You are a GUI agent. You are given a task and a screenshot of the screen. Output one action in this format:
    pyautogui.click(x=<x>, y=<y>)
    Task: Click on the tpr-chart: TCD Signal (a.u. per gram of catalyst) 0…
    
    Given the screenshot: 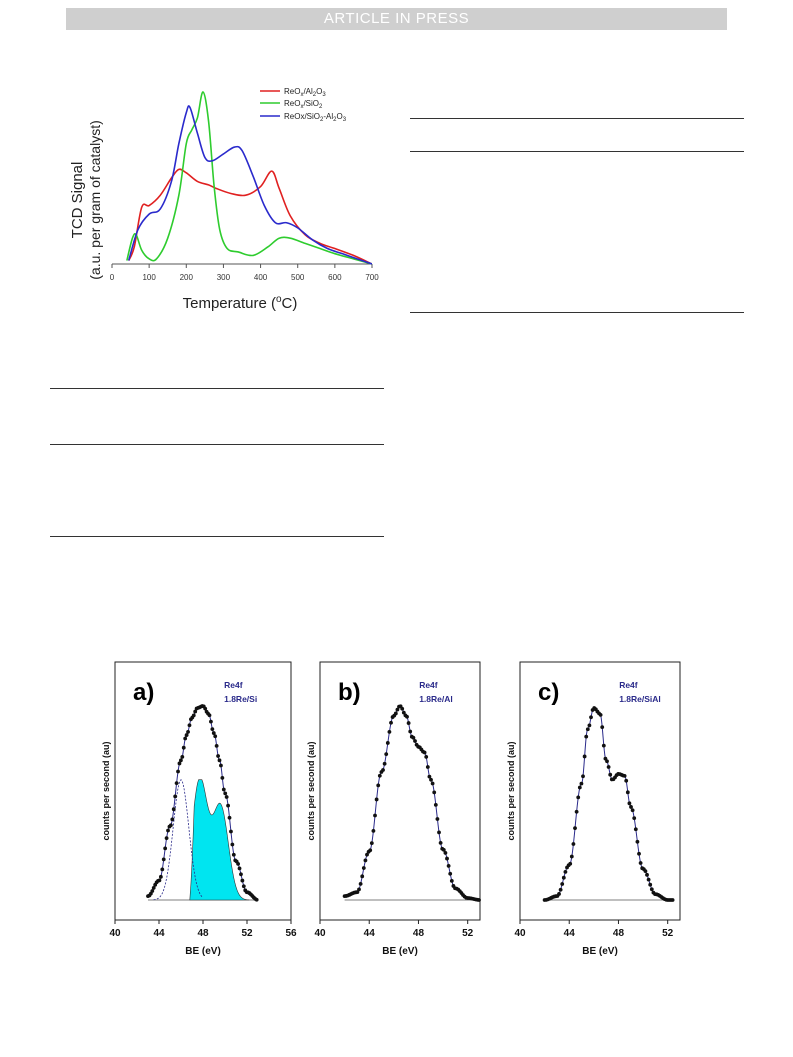 What is the action you would take?
    pyautogui.click(x=224, y=199)
    